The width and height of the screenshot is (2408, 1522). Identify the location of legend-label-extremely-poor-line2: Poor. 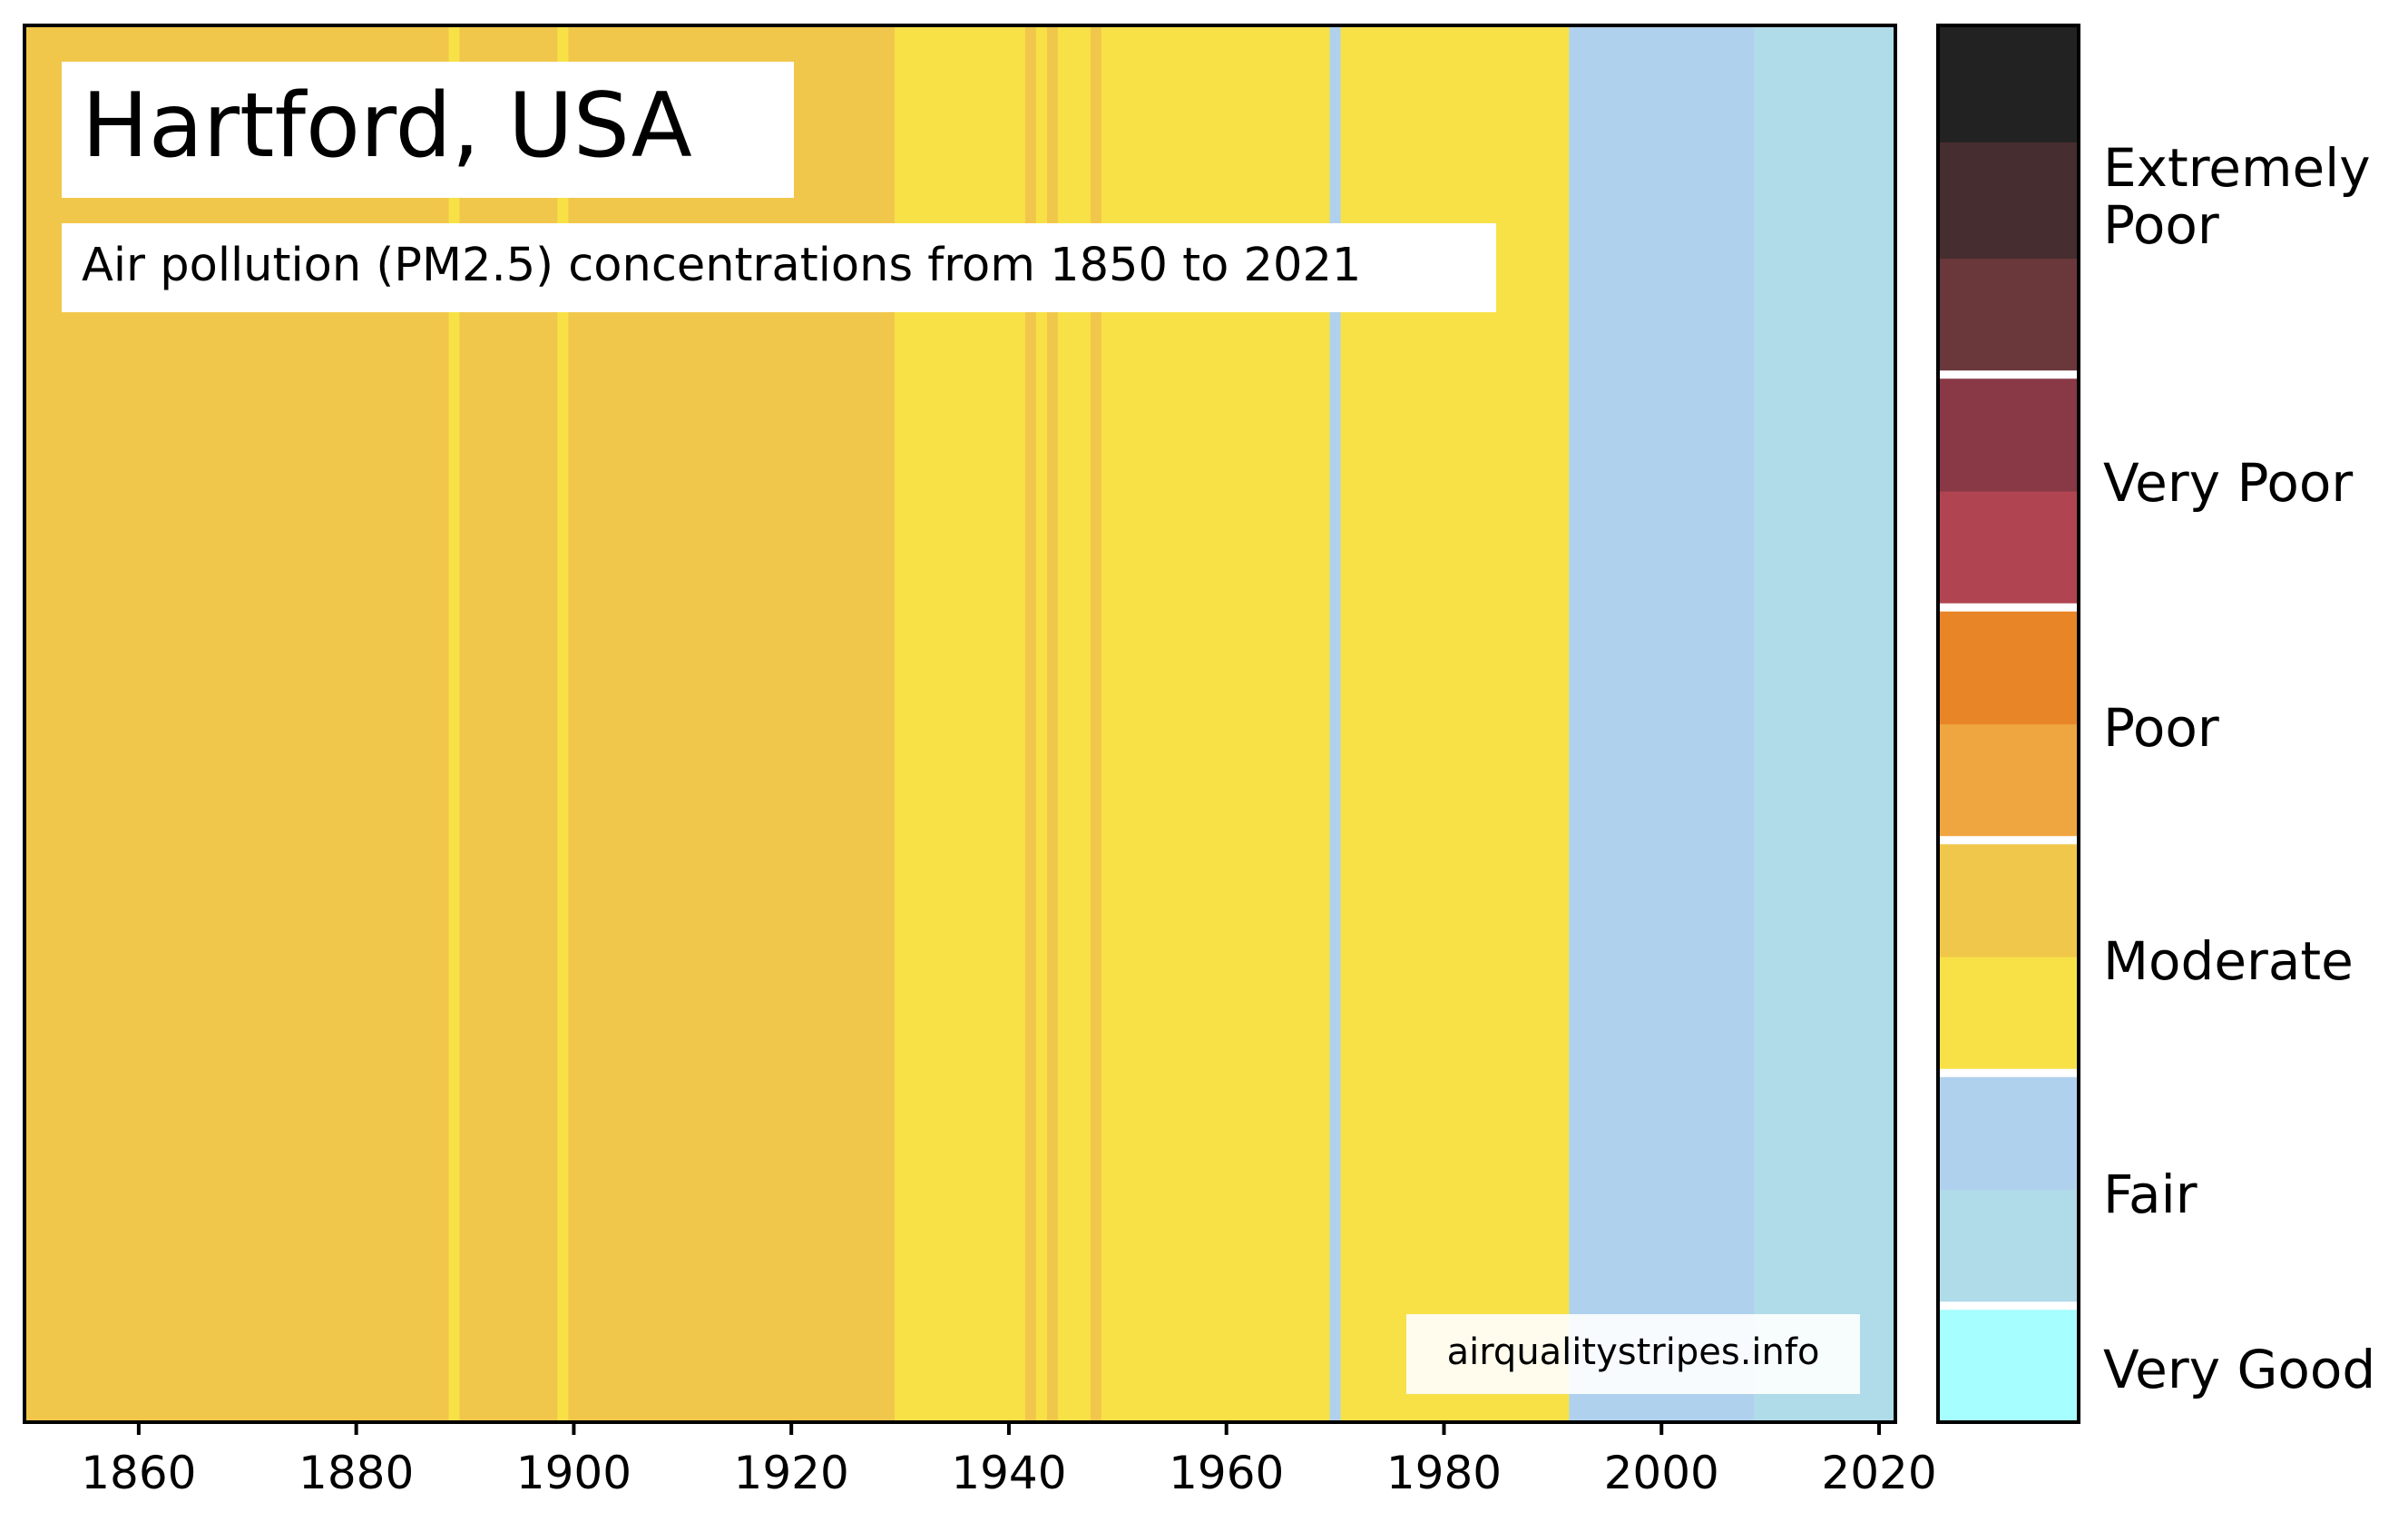
(2161, 225).